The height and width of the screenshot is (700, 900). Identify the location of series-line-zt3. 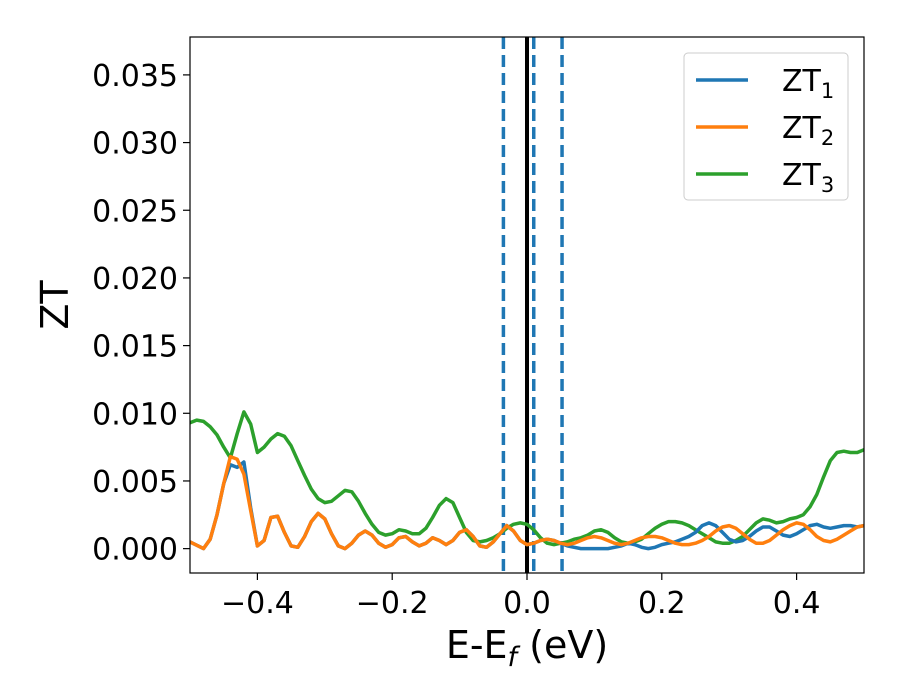
(527, 478).